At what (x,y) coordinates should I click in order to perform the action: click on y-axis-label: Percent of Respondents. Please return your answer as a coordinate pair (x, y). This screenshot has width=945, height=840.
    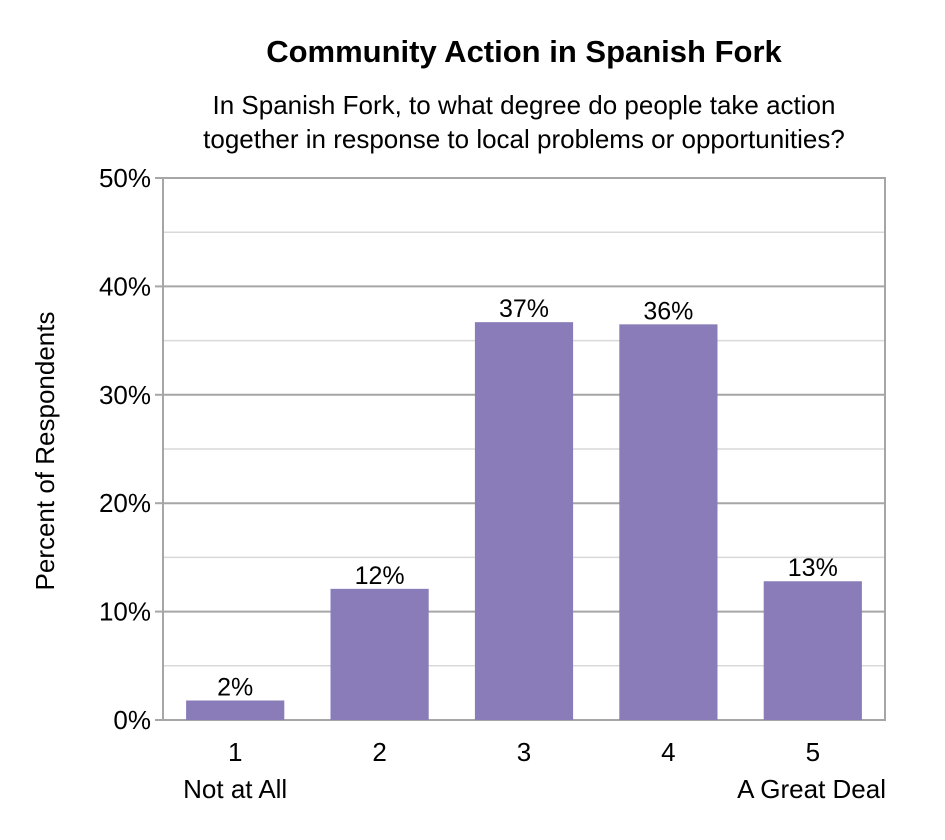
    Looking at the image, I should click on (45, 451).